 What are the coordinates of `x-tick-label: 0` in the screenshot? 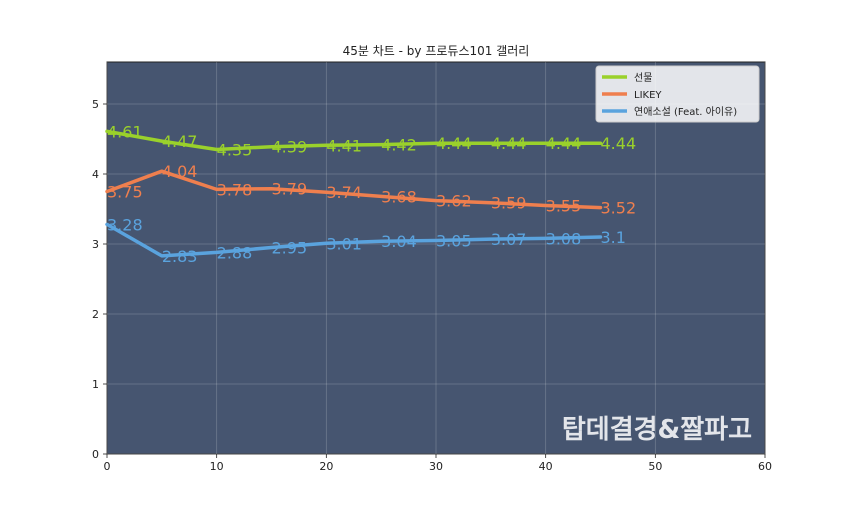 It's located at (107, 466).